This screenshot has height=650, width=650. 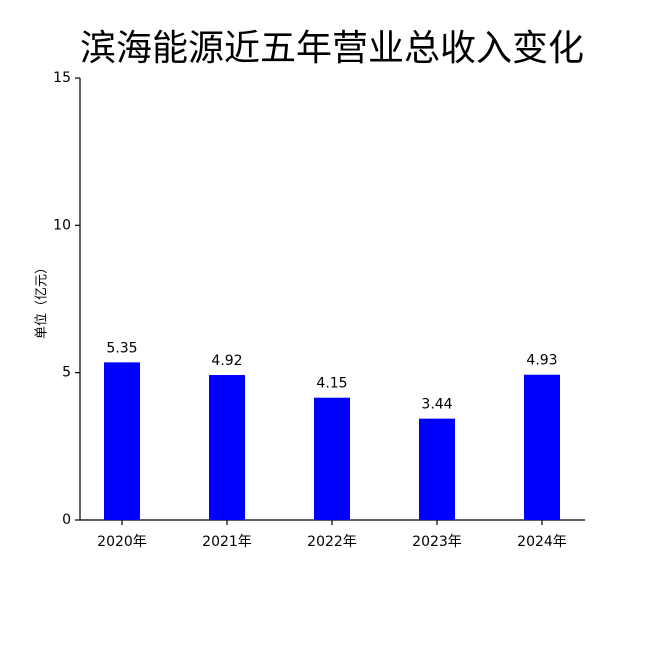 What do you see at coordinates (122, 542) in the screenshot?
I see `x-tick-label: 2020年` at bounding box center [122, 542].